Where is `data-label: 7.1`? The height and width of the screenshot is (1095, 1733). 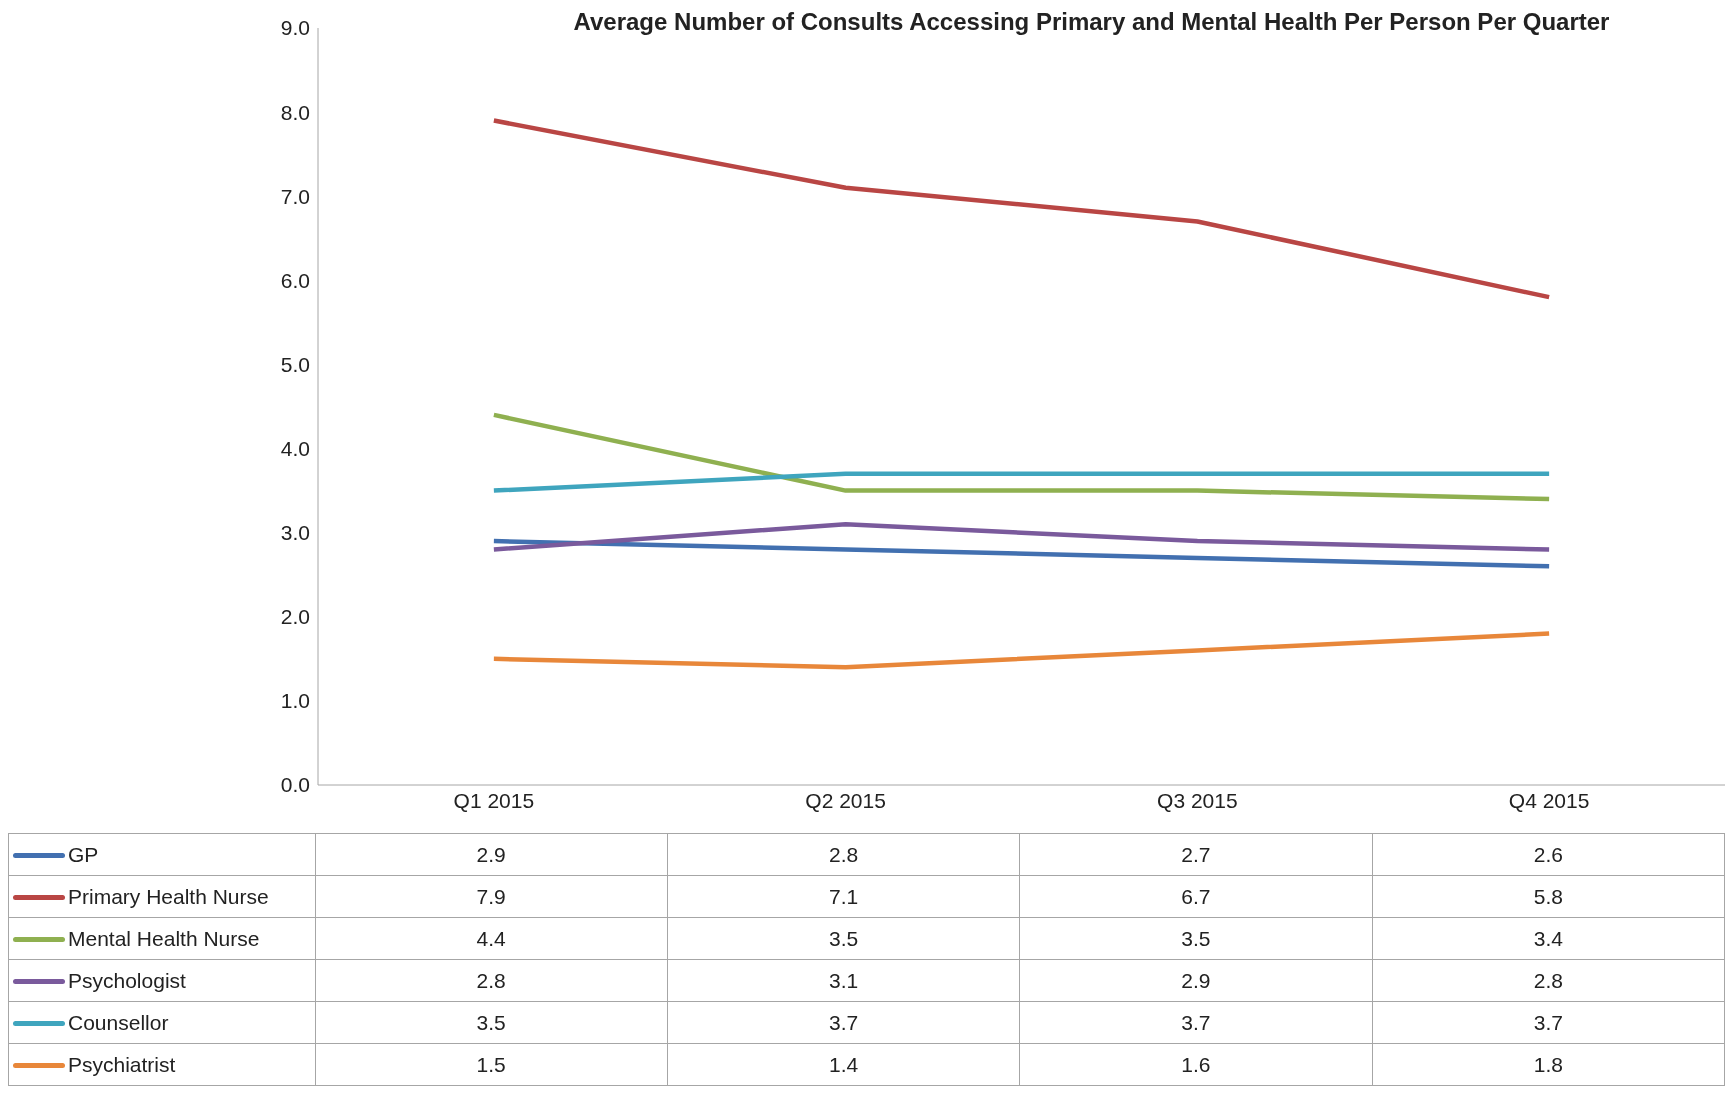
data-label: 7.1 is located at coordinates (843, 896).